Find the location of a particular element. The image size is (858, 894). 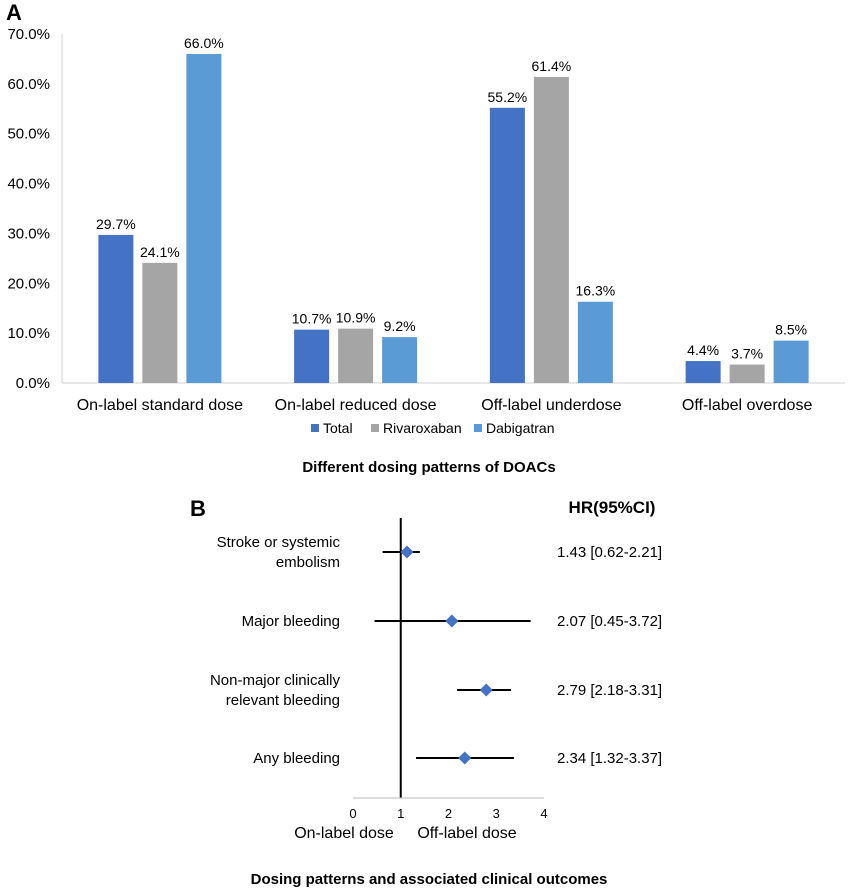

hr-value: 1.43 [0.62-2.21] is located at coordinates (609, 552).